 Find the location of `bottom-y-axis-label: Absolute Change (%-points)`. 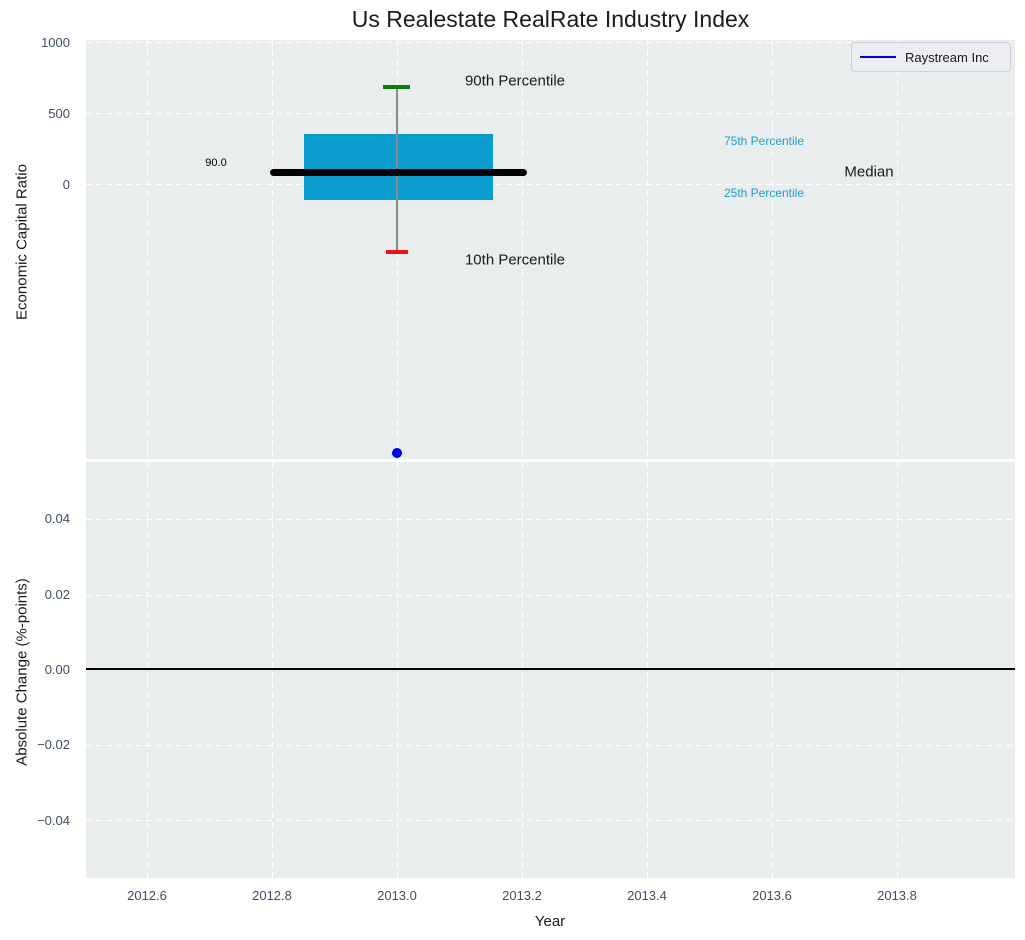

bottom-y-axis-label: Absolute Change (%-points) is located at coordinates (22, 672).